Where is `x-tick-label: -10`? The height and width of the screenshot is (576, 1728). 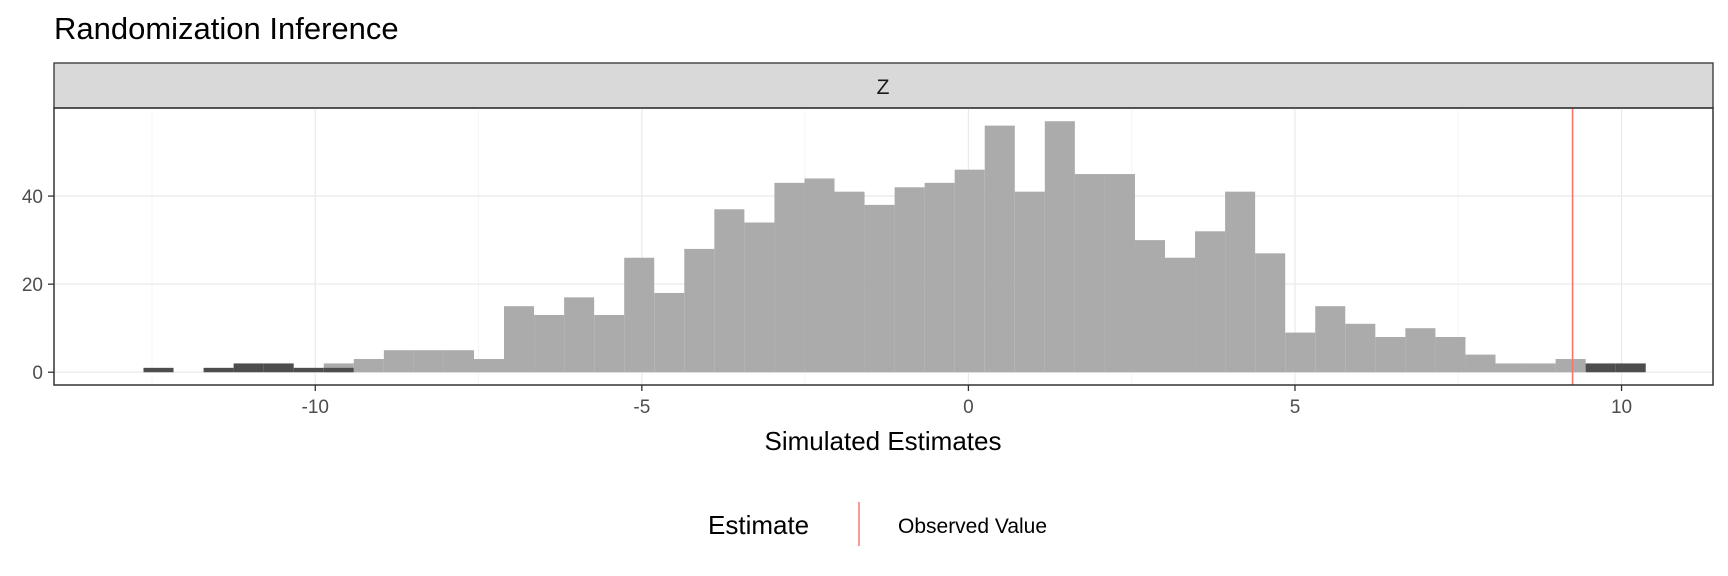 x-tick-label: -10 is located at coordinates (315, 407).